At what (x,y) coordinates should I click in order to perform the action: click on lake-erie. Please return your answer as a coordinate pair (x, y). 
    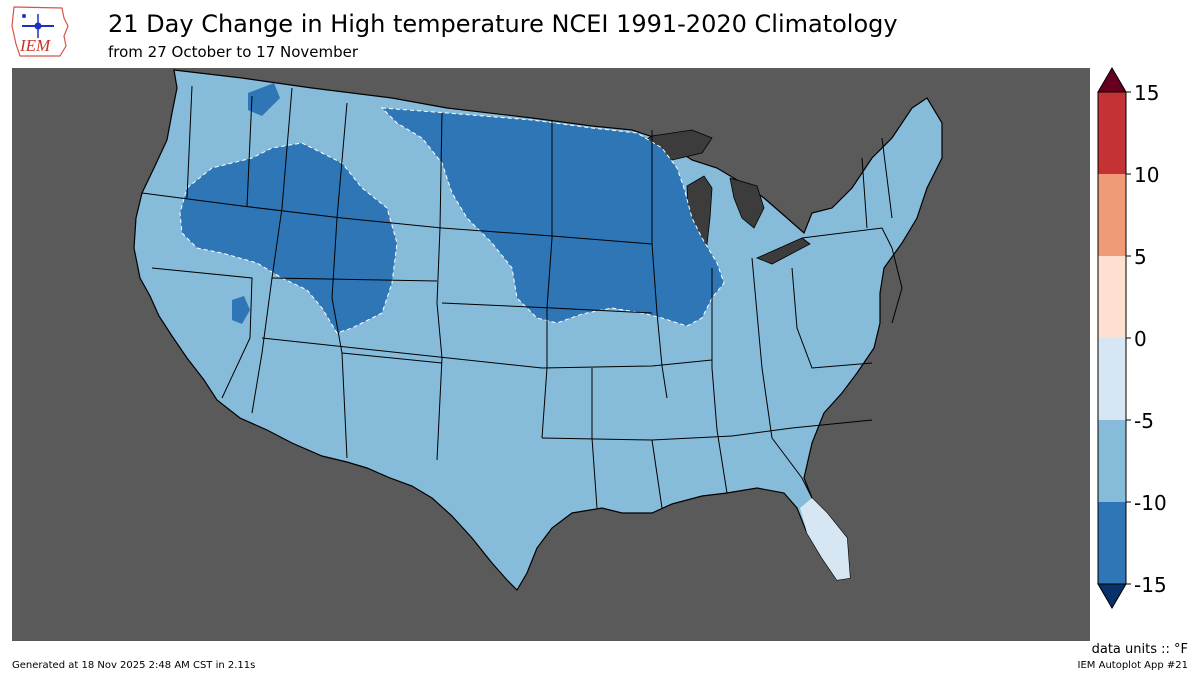
    Looking at the image, I should click on (783, 251).